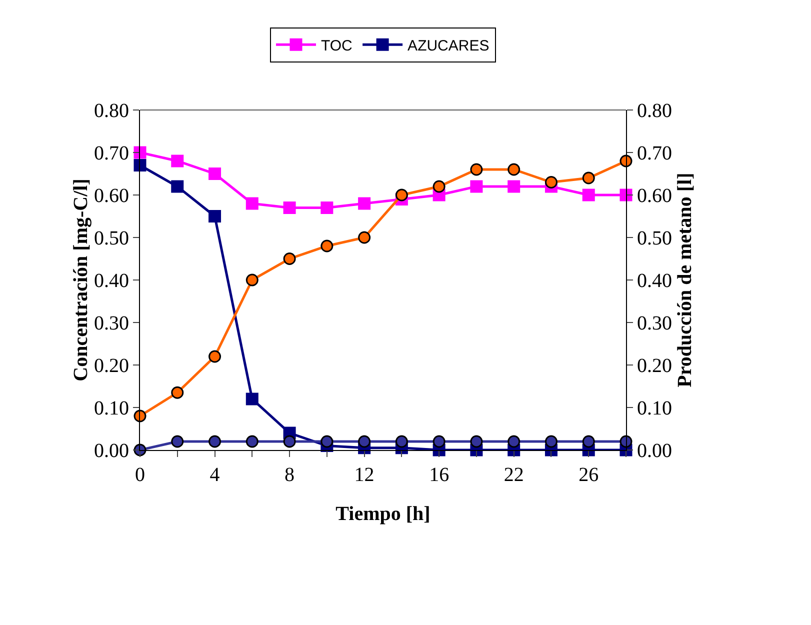 This screenshot has height=625, width=811. What do you see at coordinates (654, 323) in the screenshot?
I see `y2-tick-label: 0.30` at bounding box center [654, 323].